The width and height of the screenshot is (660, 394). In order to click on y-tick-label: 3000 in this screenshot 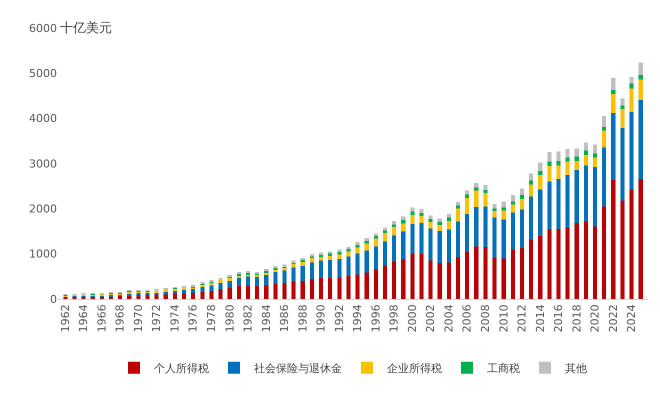, I will do `click(43, 163)`.